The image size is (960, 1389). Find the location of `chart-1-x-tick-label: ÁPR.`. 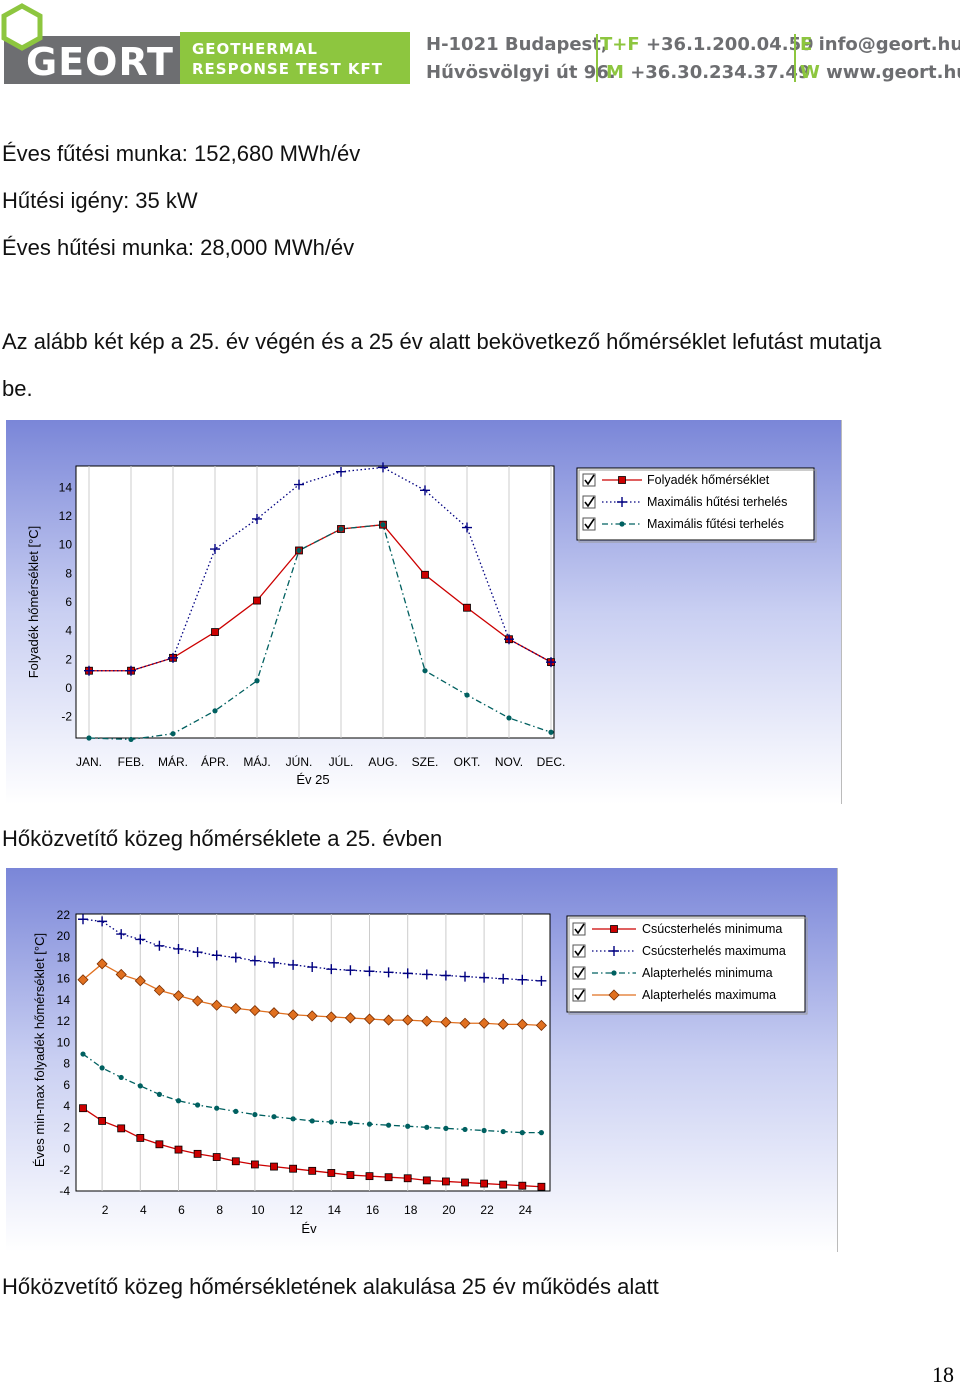

chart-1-x-tick-label: ÁPR. is located at coordinates (215, 761).